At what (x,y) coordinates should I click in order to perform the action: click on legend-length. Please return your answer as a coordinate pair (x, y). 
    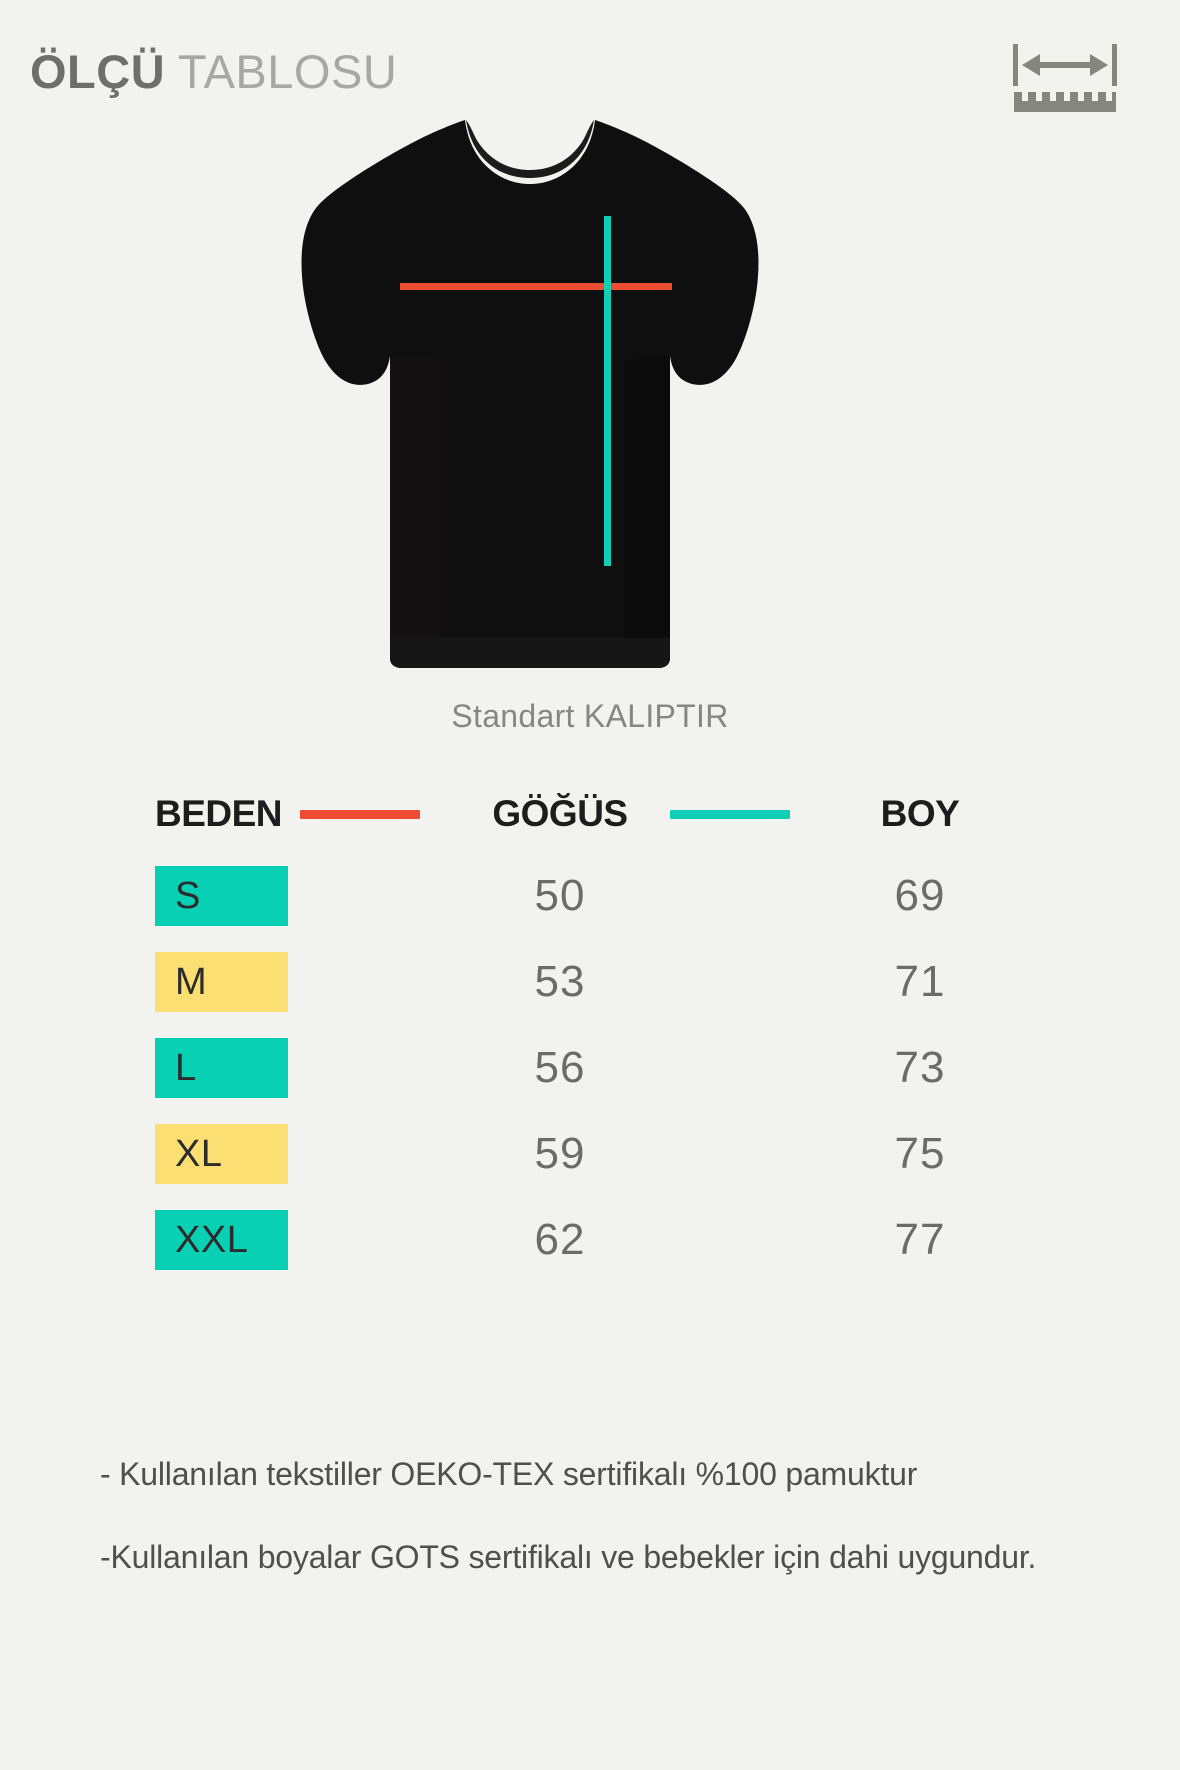
    Looking at the image, I should click on (745, 814).